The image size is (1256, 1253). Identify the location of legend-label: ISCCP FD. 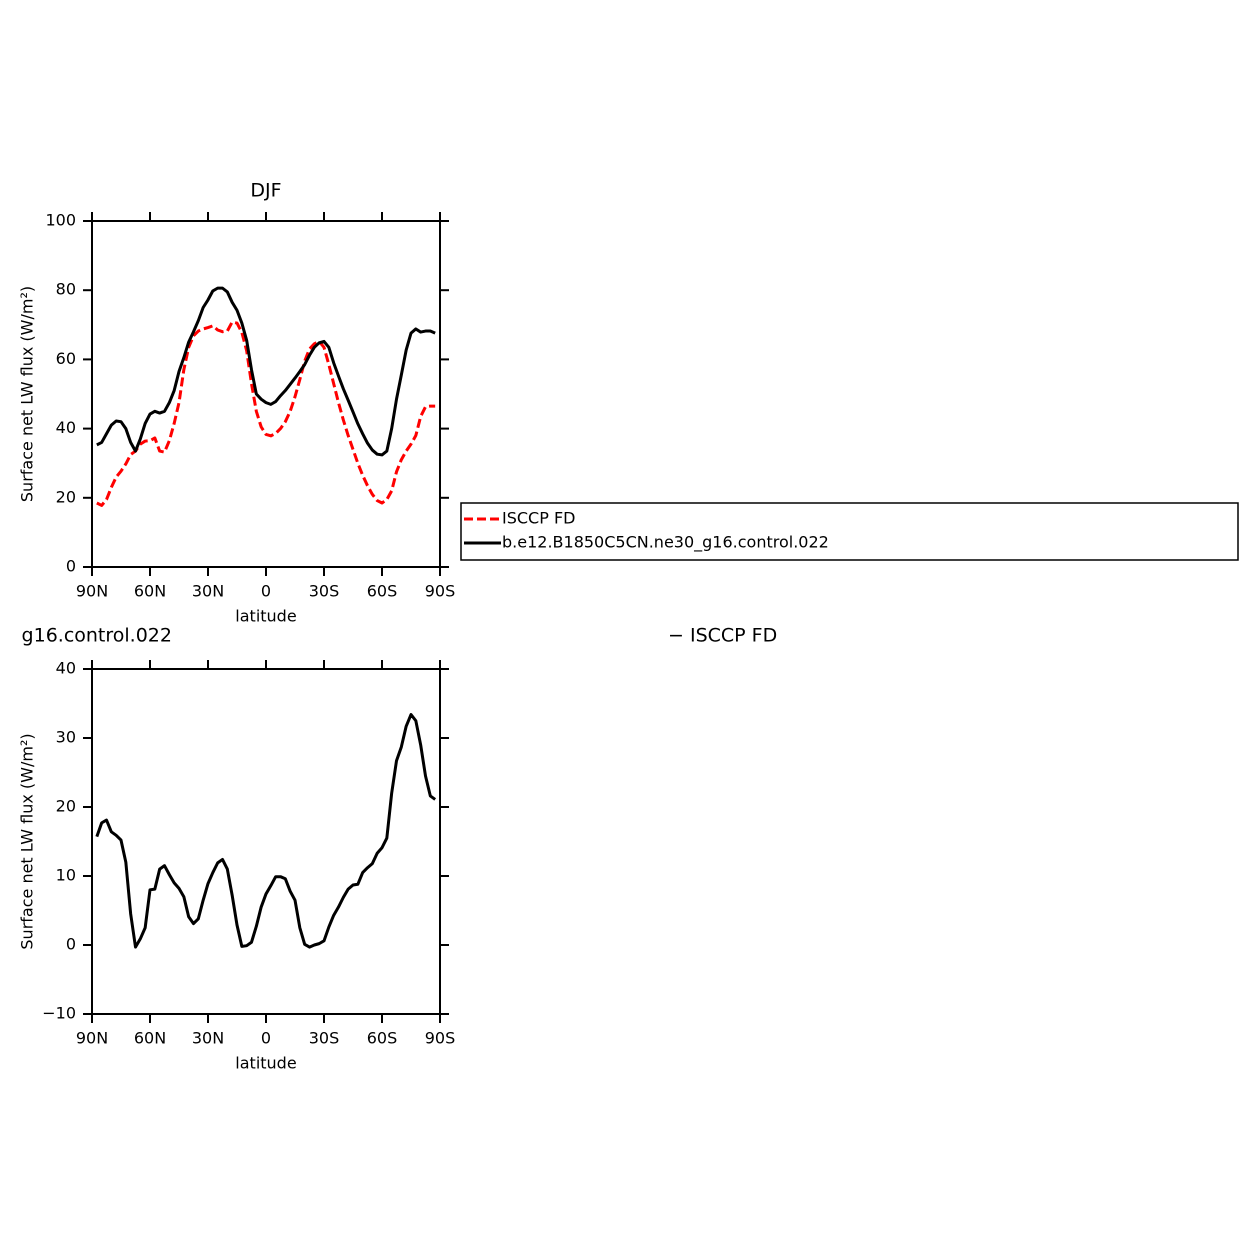
(538, 518).